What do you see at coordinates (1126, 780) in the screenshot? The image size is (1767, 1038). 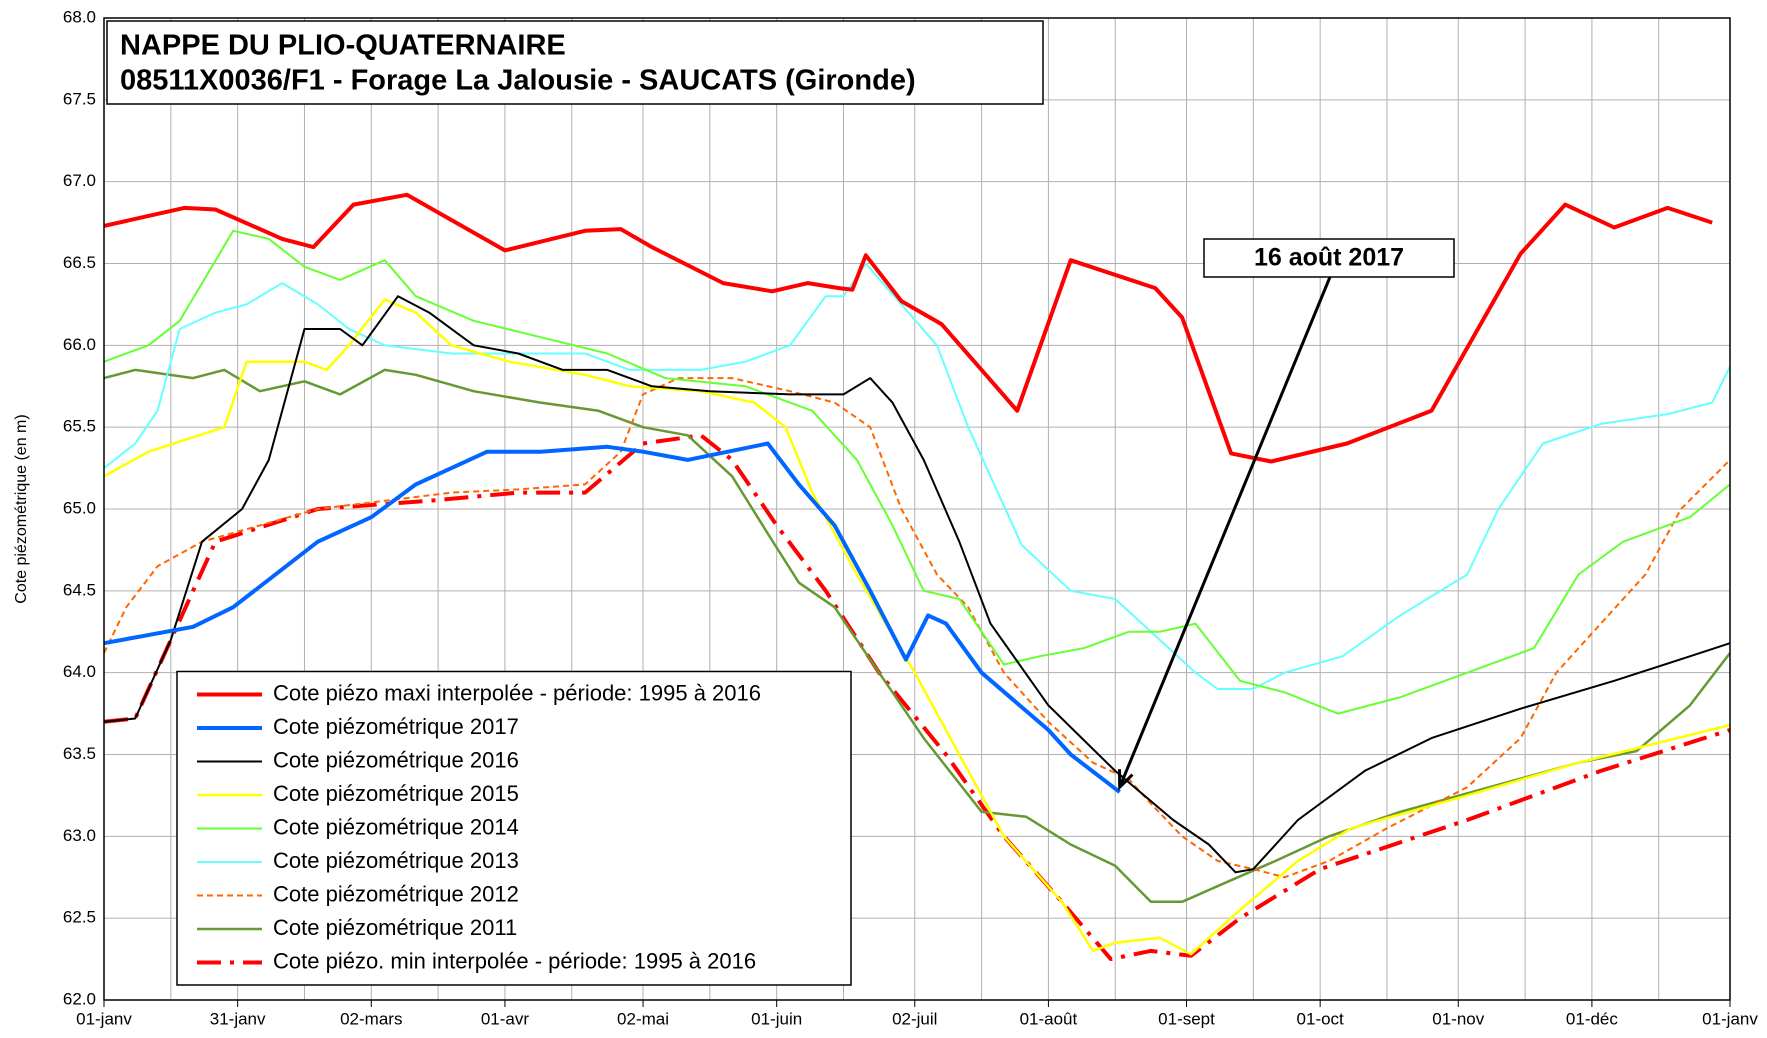 I see `annotation-arrowhead` at bounding box center [1126, 780].